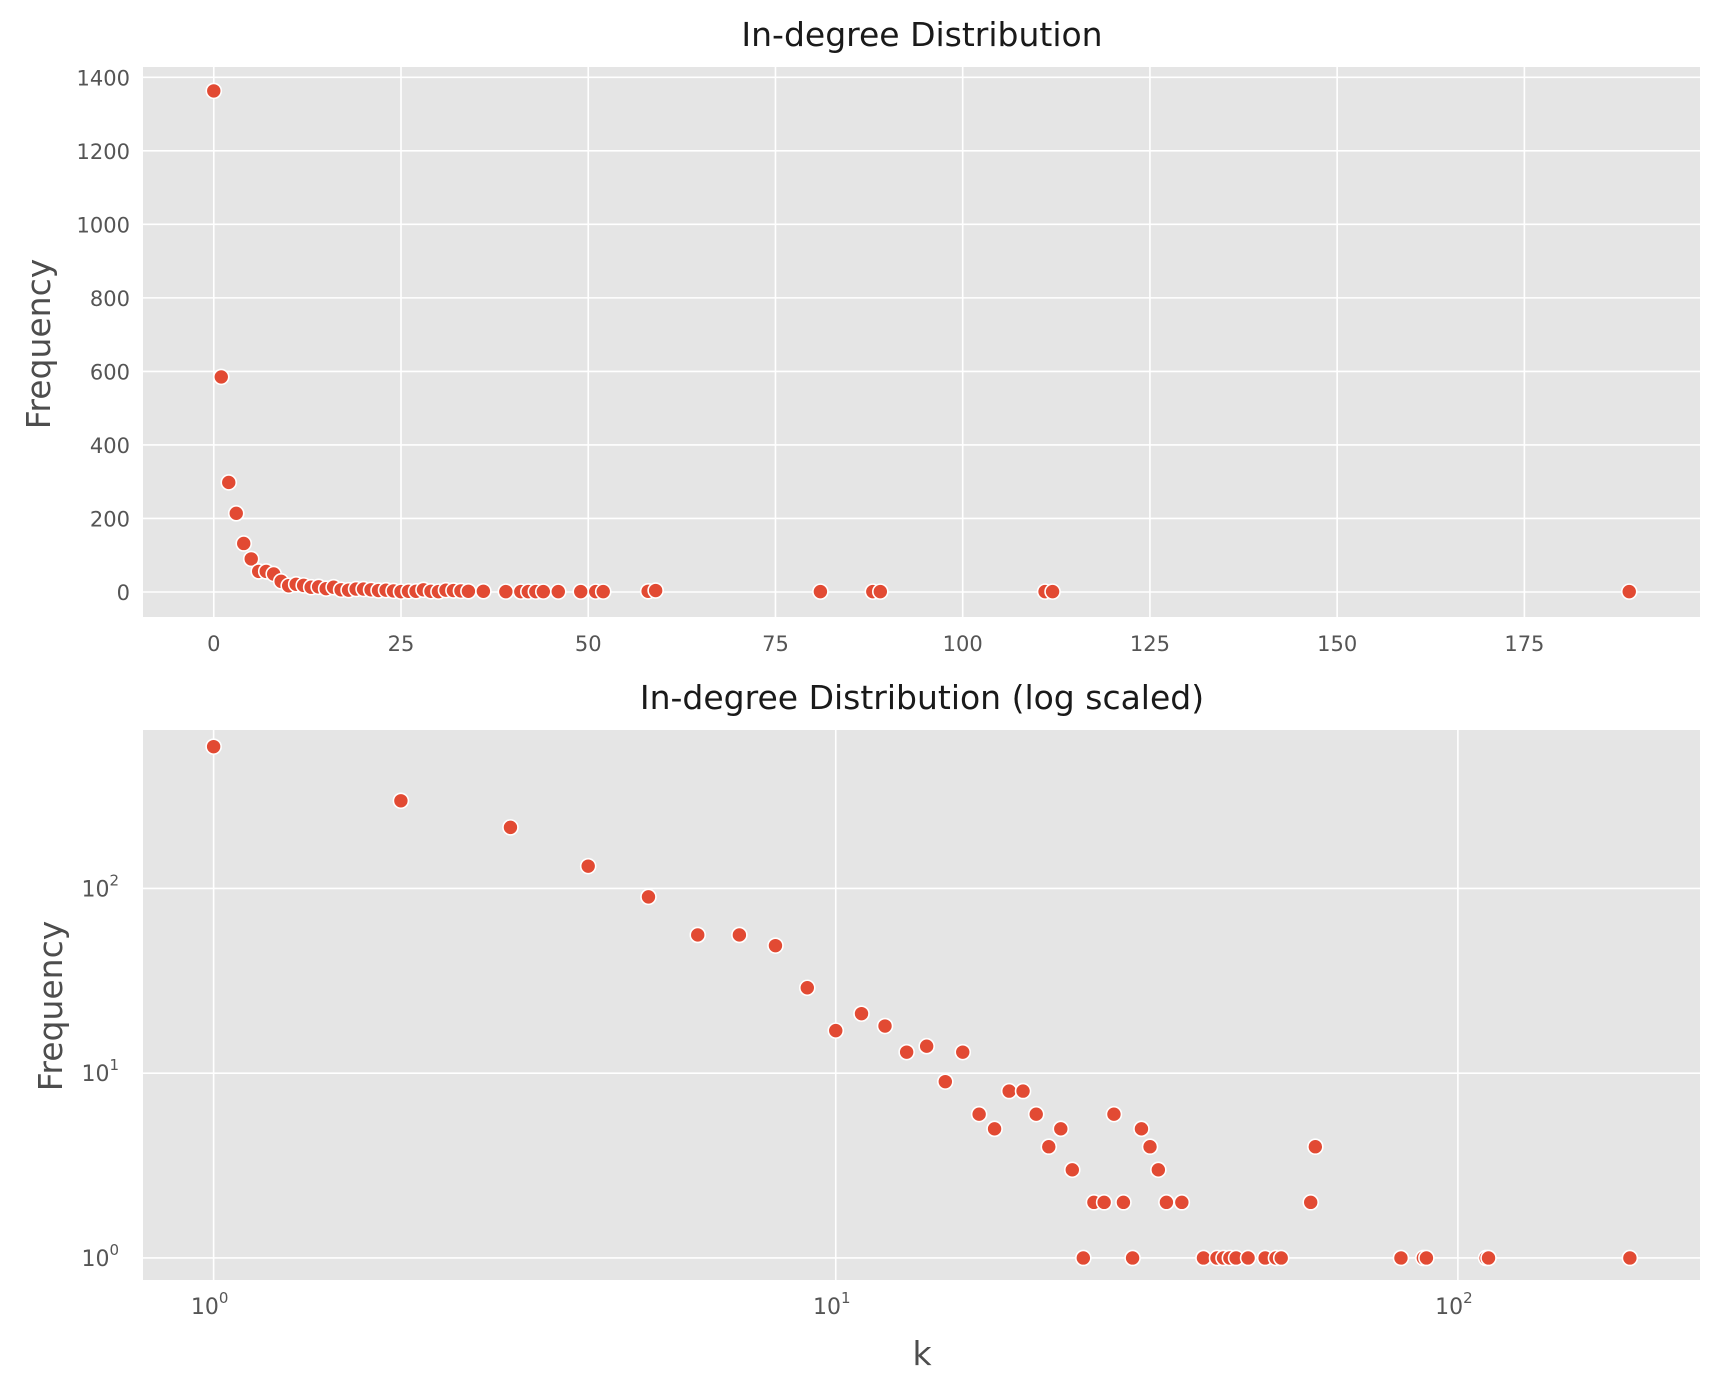 The image size is (1710, 1389). I want to click on y-tick-label: 600, so click(110, 372).